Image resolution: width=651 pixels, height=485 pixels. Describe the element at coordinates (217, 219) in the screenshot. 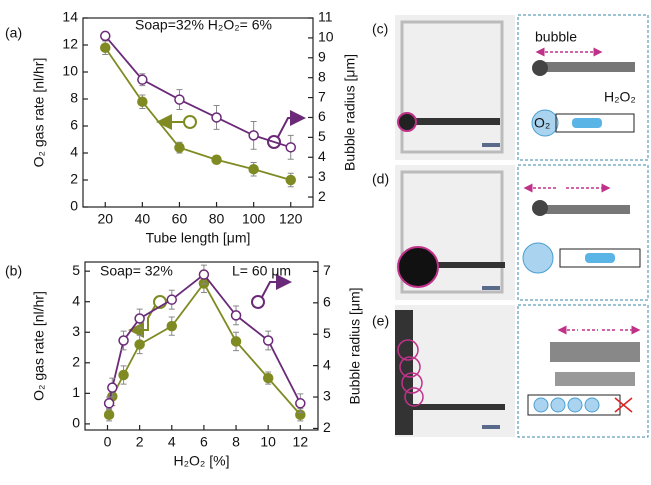

I see `x-tick-label: 80` at that location.